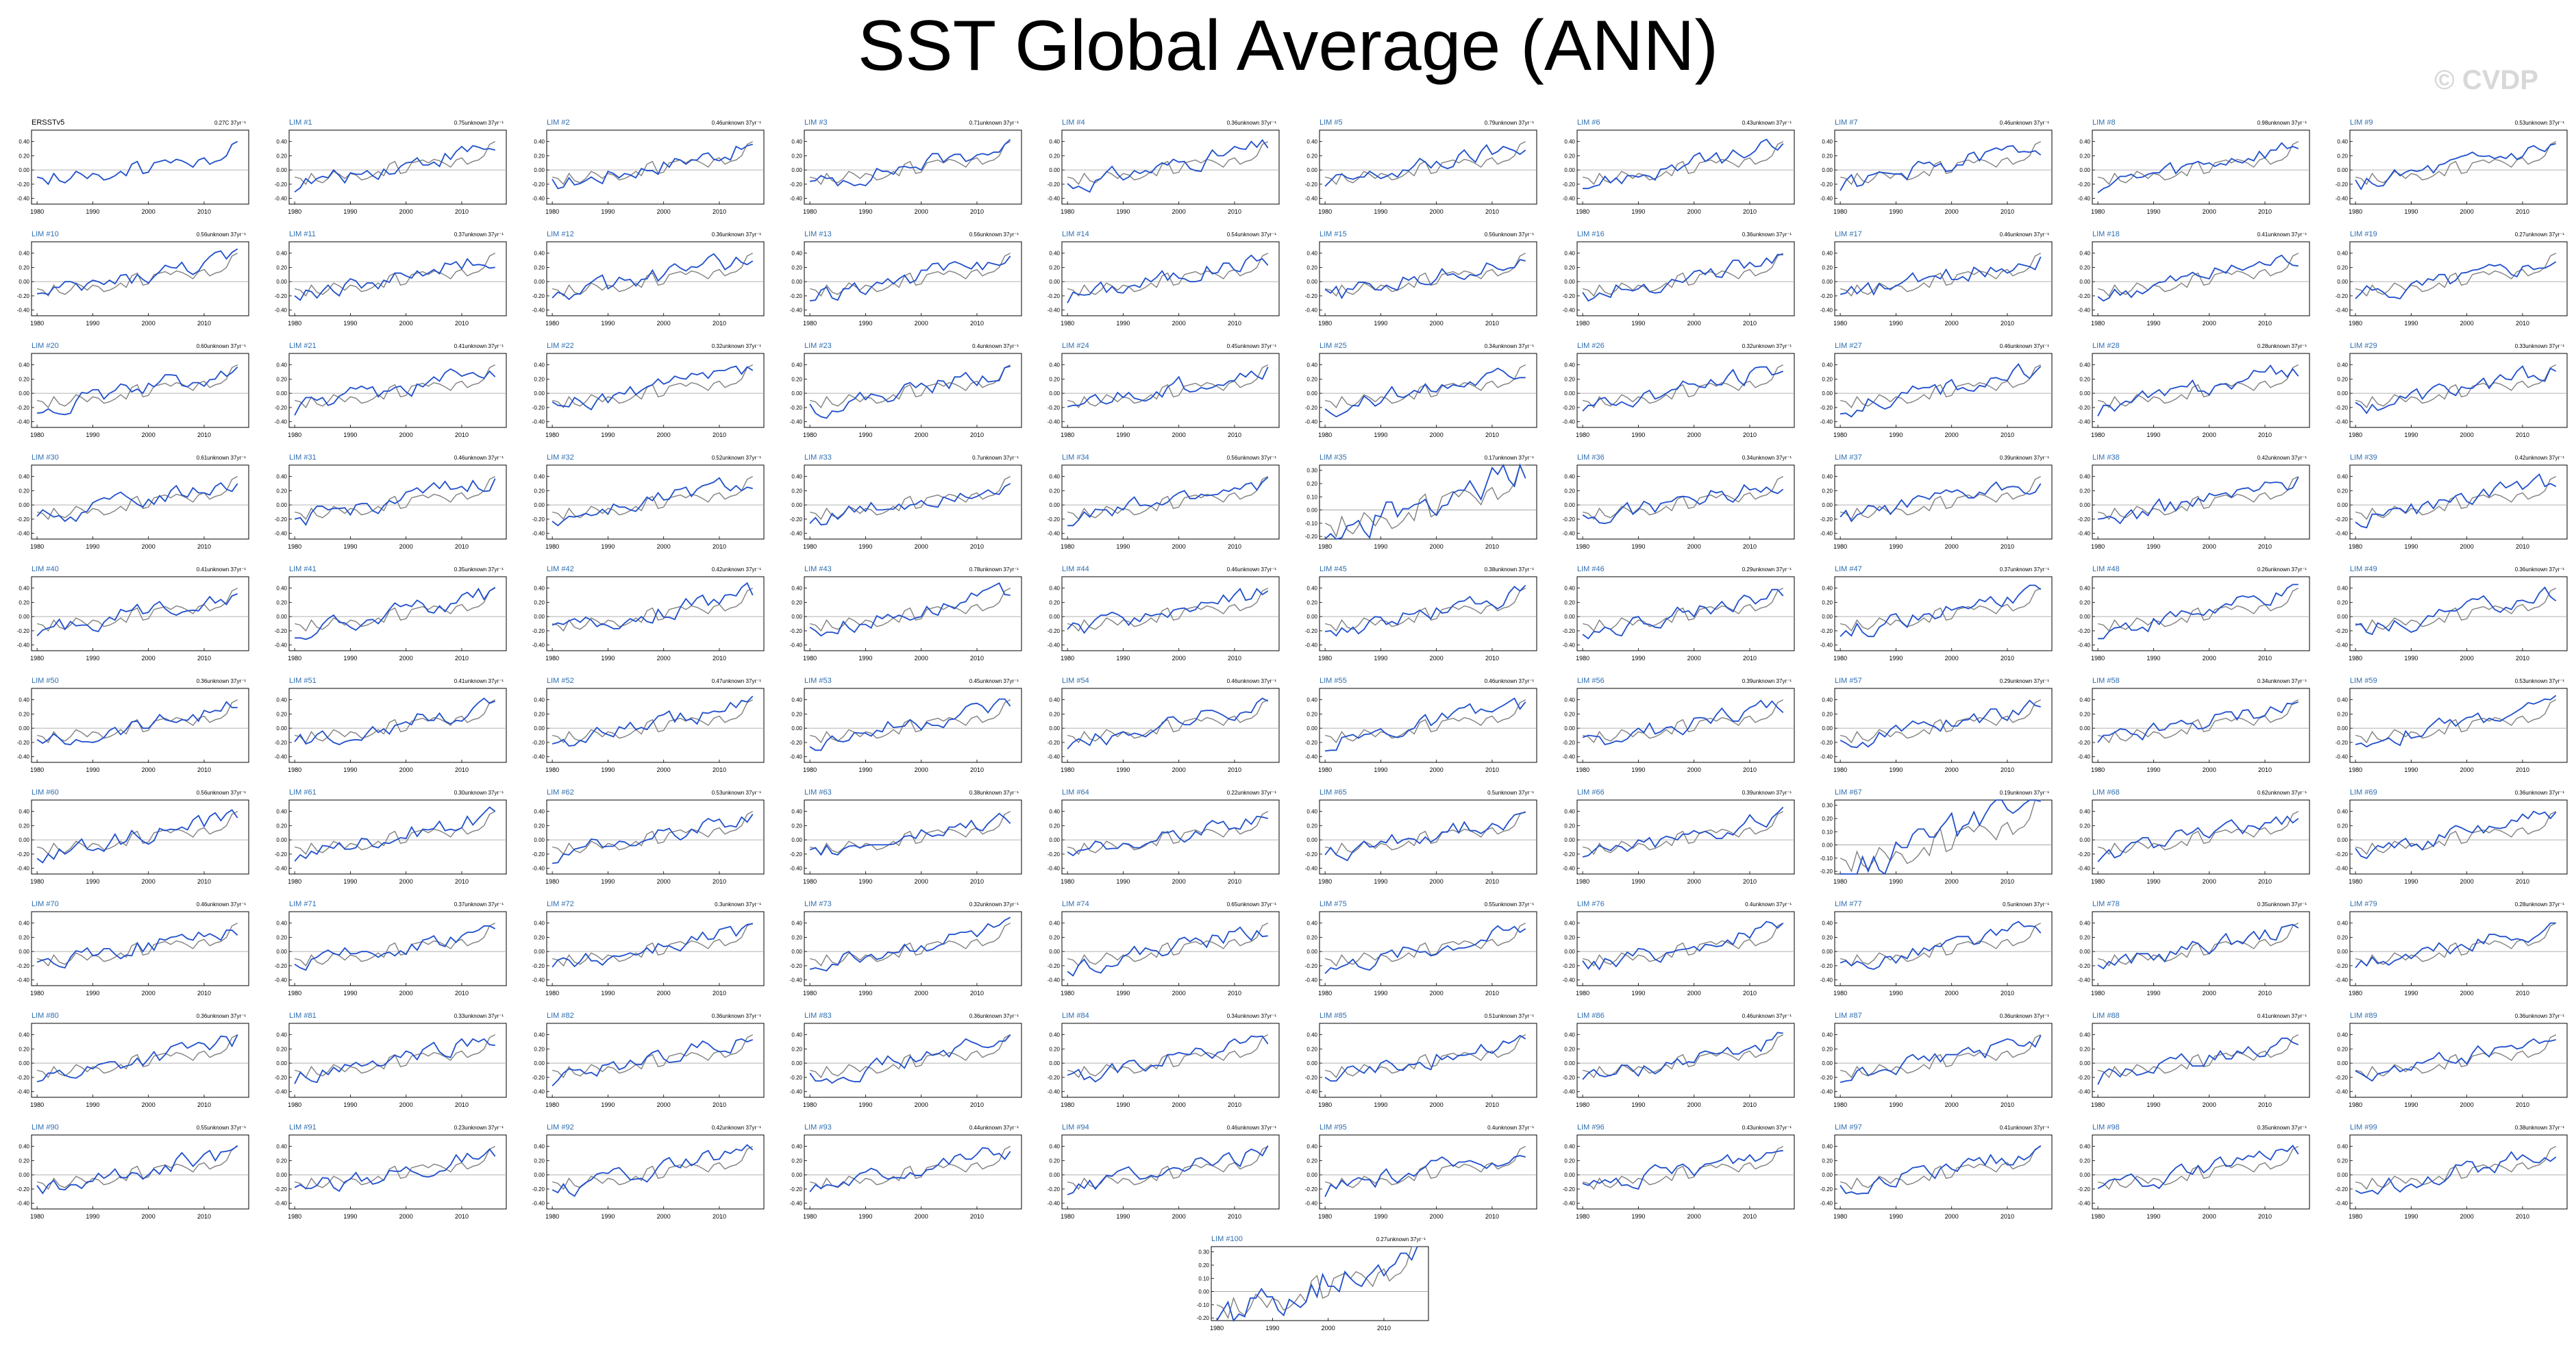  What do you see at coordinates (737, 1128) in the screenshot?
I see `panel-trend: 0.42unknown 37yr⁻¹` at bounding box center [737, 1128].